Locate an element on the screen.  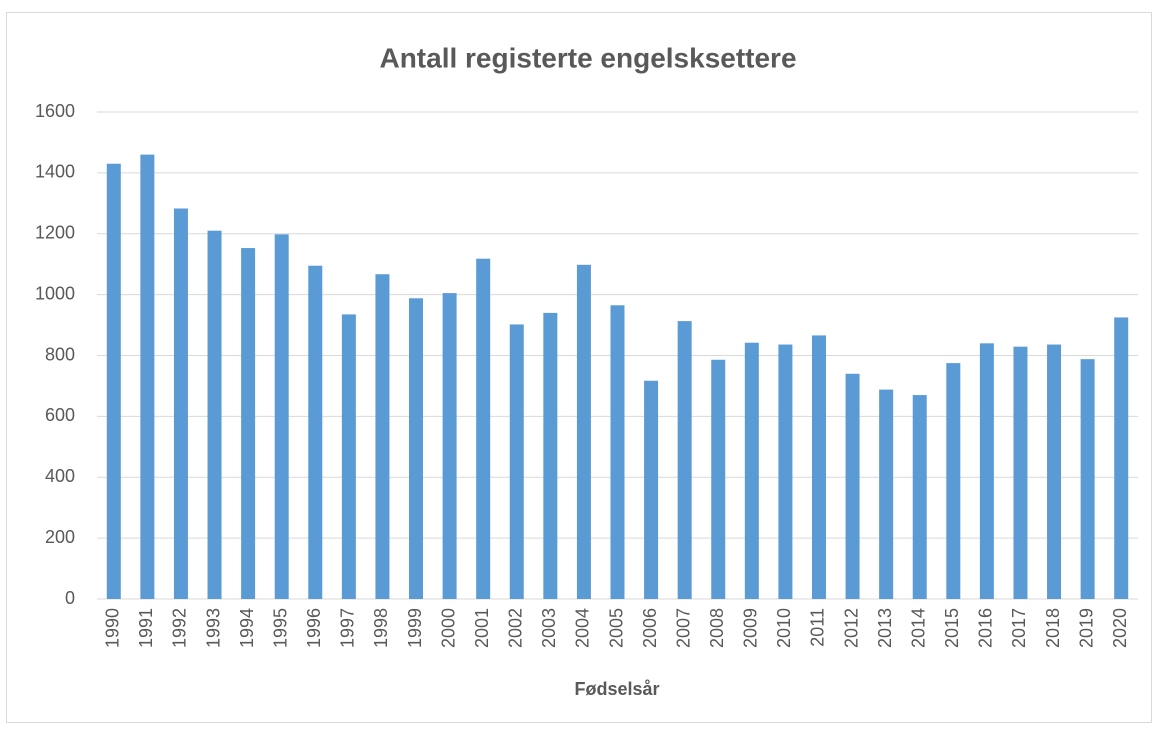
x-tick-label: 2018 is located at coordinates (1053, 628).